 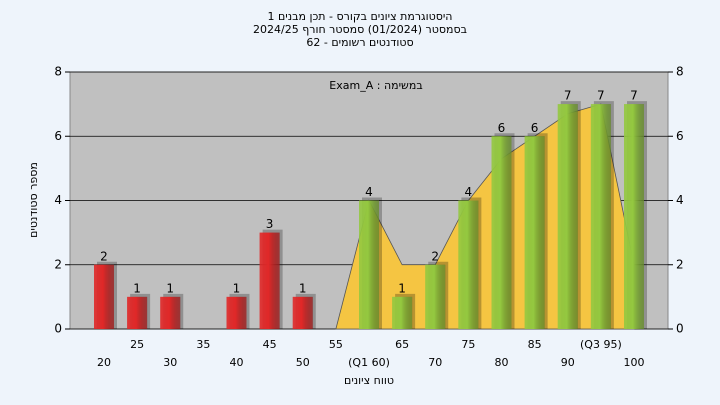 I want to click on x-tick-label: 70, so click(x=435, y=362).